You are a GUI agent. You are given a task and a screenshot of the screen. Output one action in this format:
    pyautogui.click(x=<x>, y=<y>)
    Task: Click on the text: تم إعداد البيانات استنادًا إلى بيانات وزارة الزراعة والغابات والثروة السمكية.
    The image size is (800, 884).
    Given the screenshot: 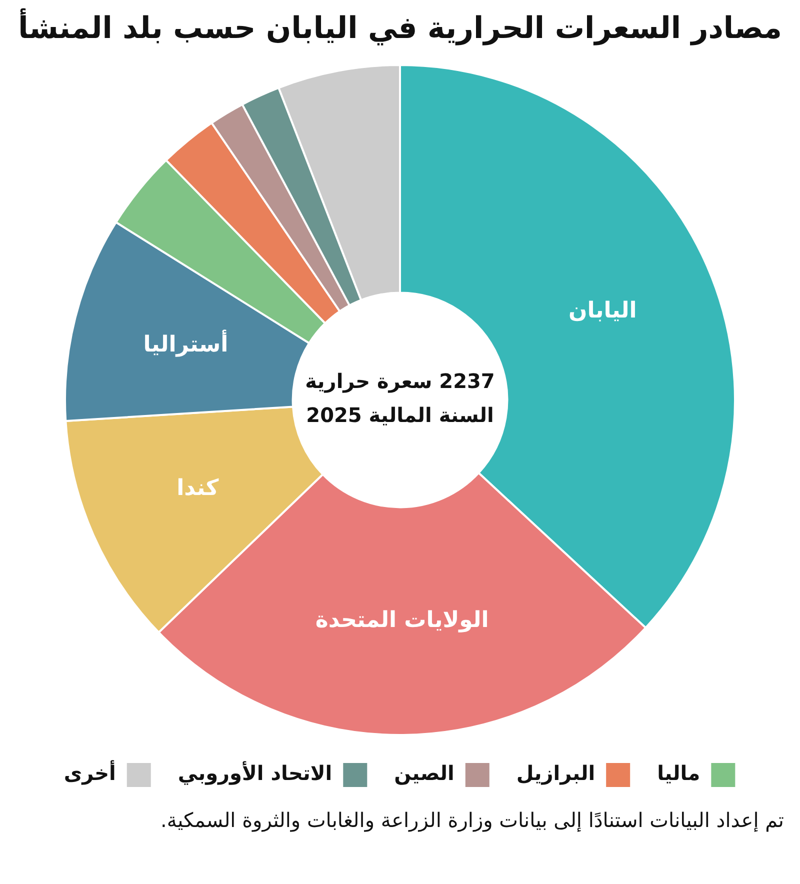 What is the action you would take?
    pyautogui.click(x=472, y=820)
    